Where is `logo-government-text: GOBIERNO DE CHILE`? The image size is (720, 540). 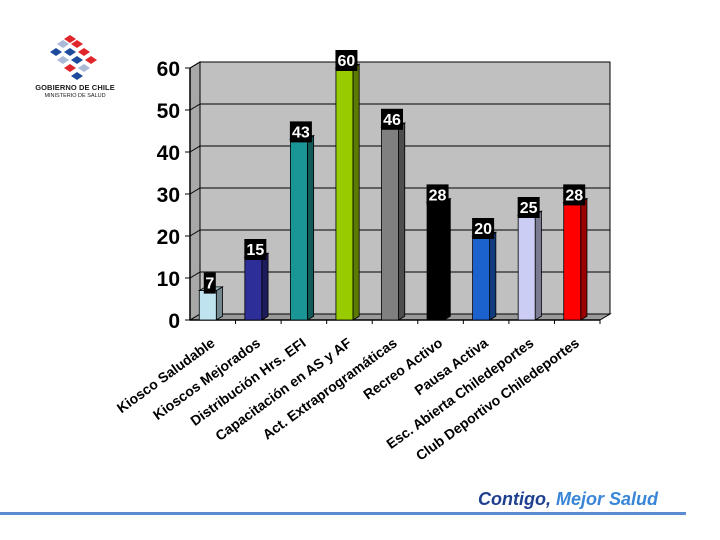
logo-government-text: GOBIERNO DE CHILE is located at coordinates (75, 87).